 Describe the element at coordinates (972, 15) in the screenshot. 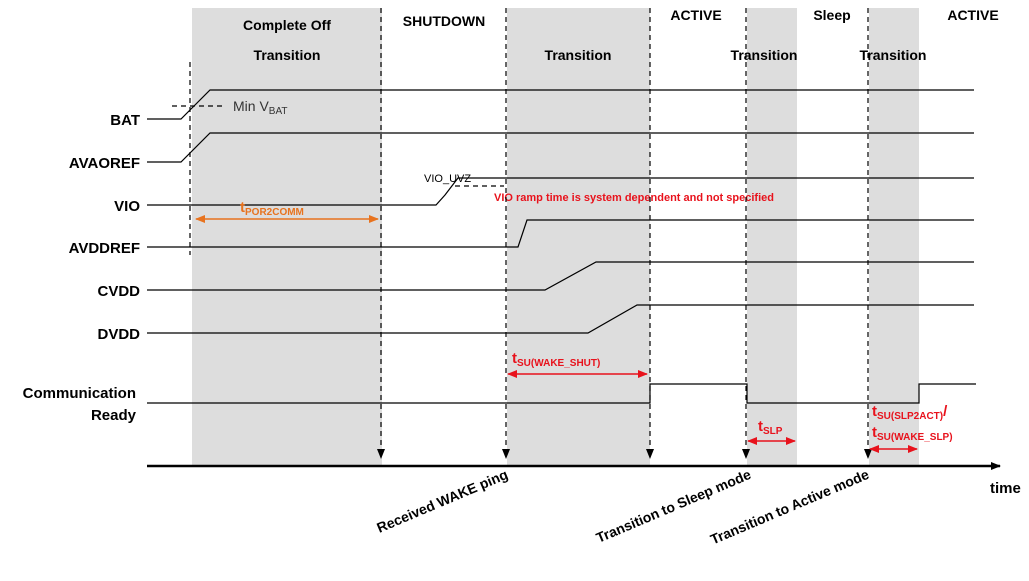

I see `header-active-2: ACTIVE` at that location.